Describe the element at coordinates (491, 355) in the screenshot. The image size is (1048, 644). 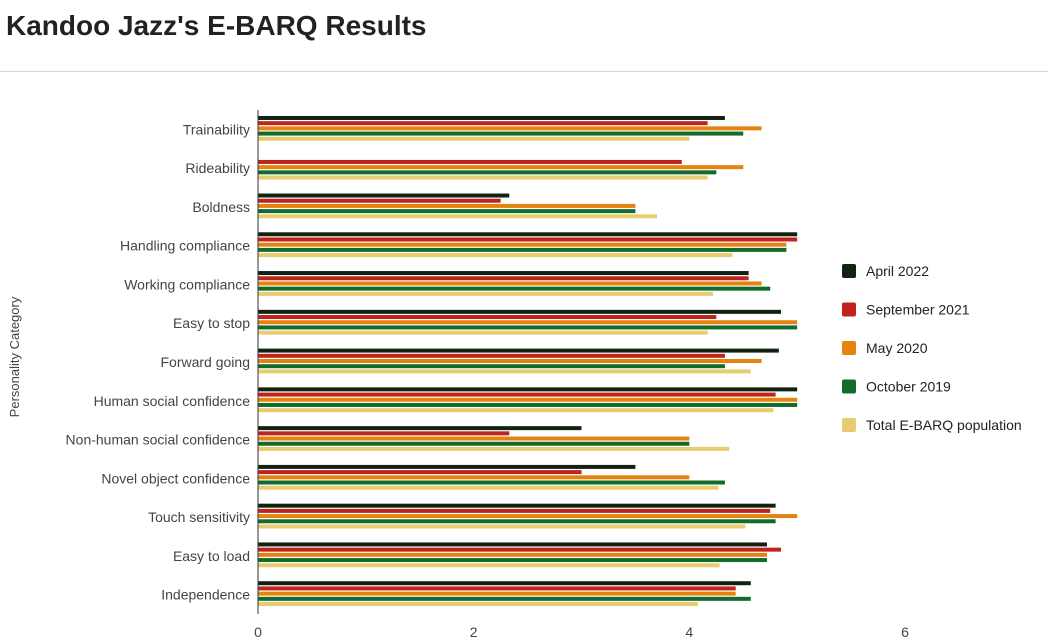
I see `bar-forward-going-september-2021` at that location.